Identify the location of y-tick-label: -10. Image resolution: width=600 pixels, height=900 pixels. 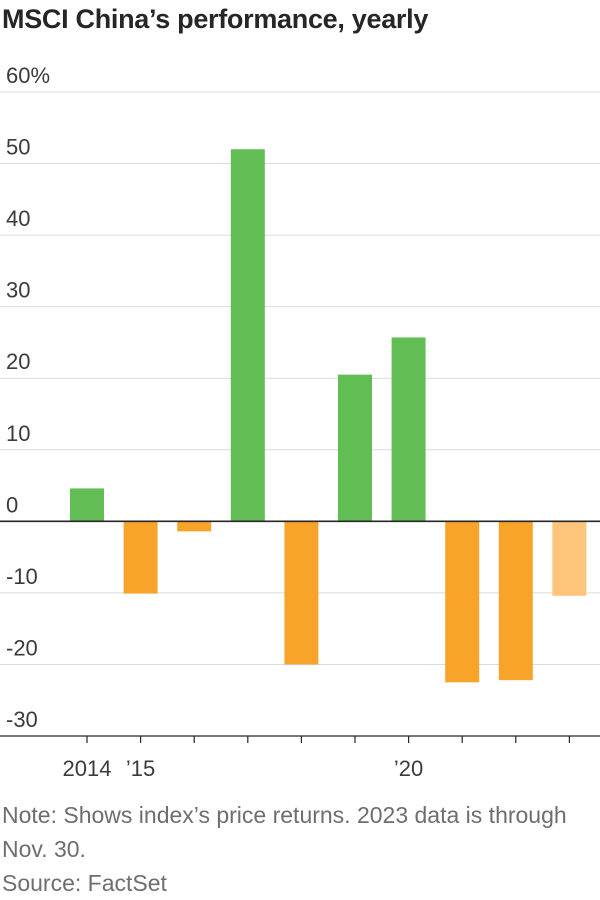
(22, 576).